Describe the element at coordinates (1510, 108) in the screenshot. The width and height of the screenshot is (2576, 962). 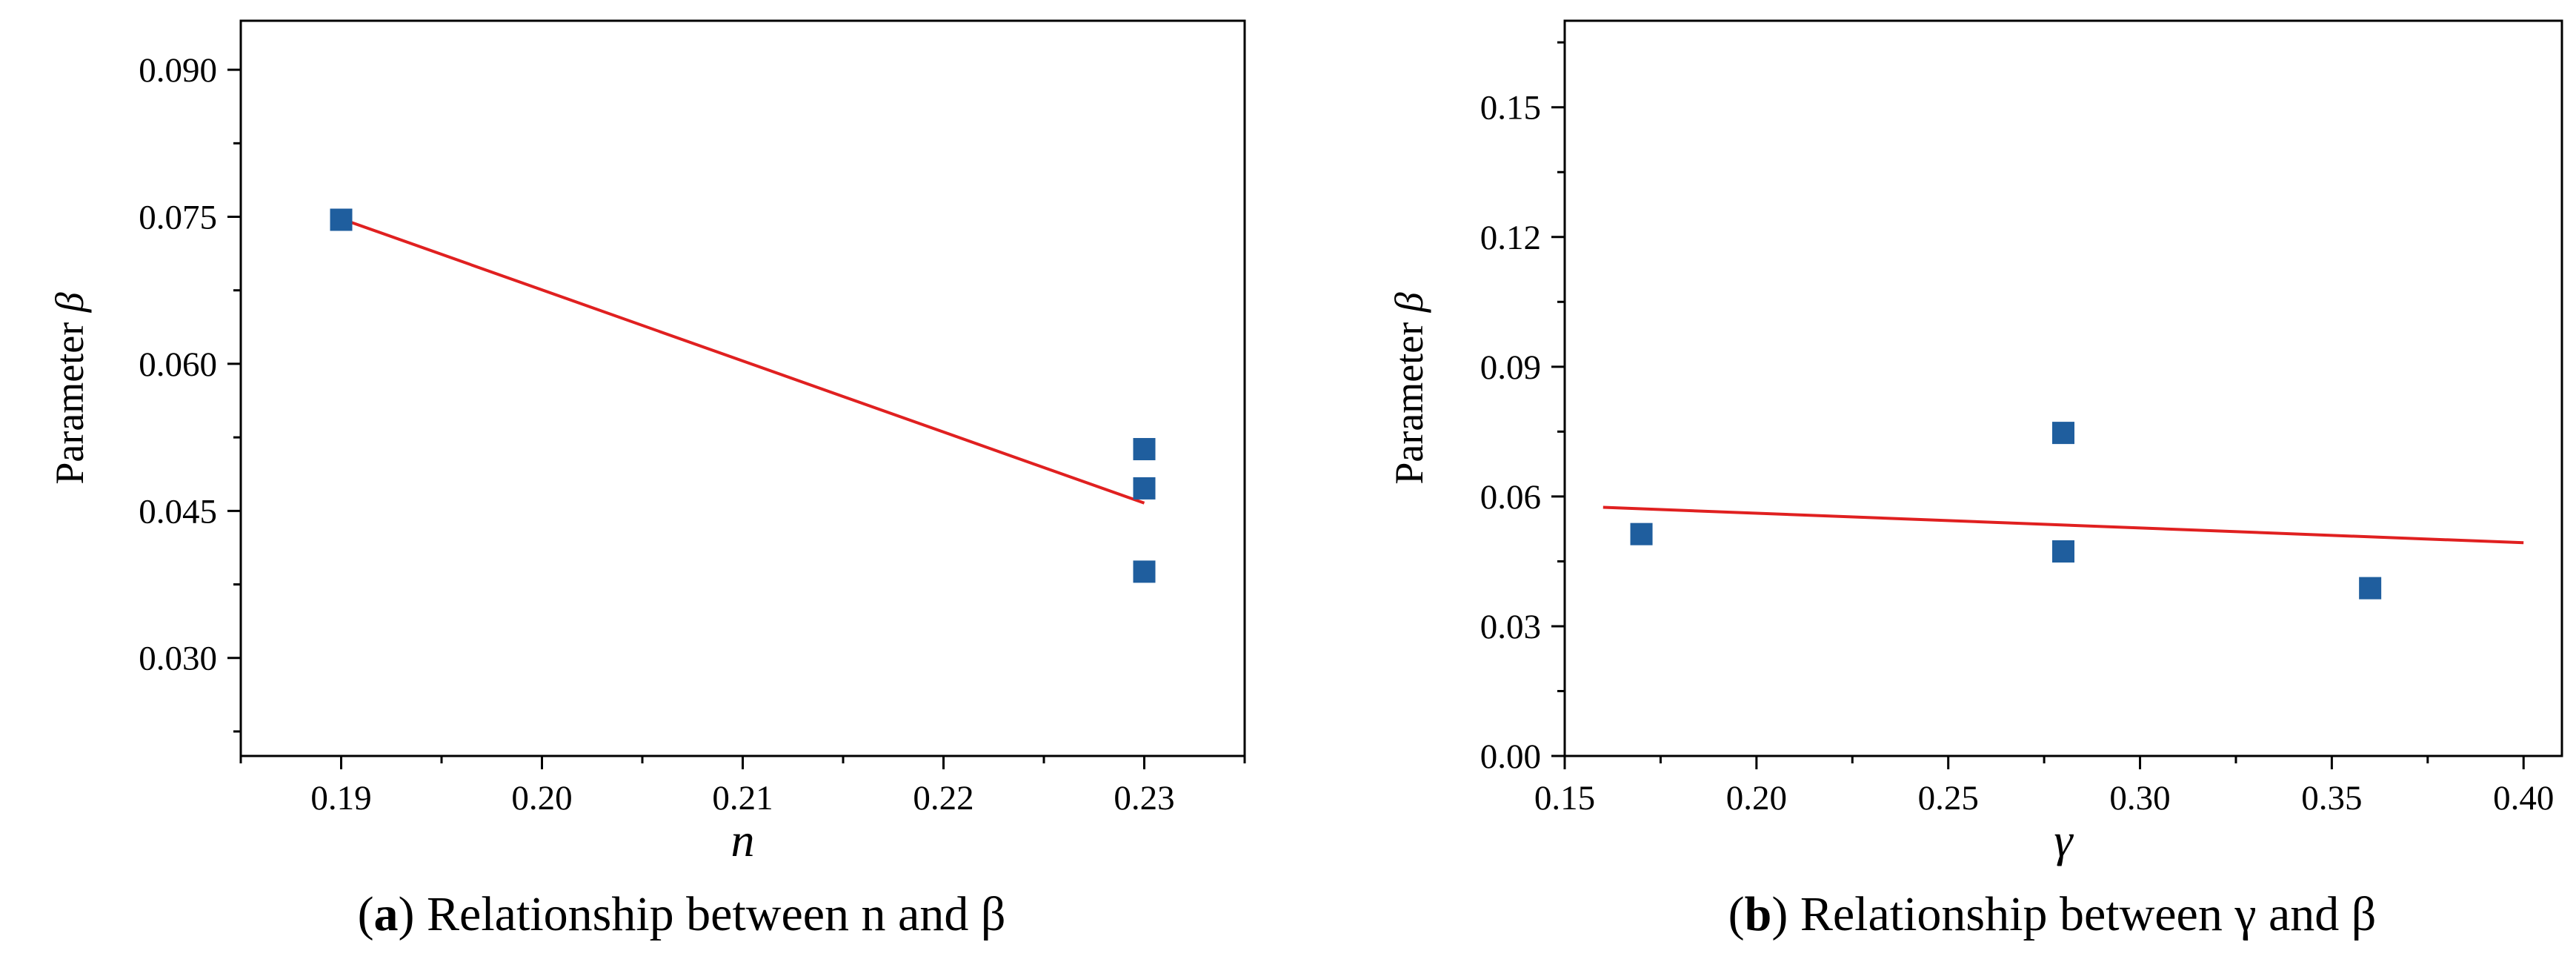
I see `y-tick-label: 0.15` at that location.